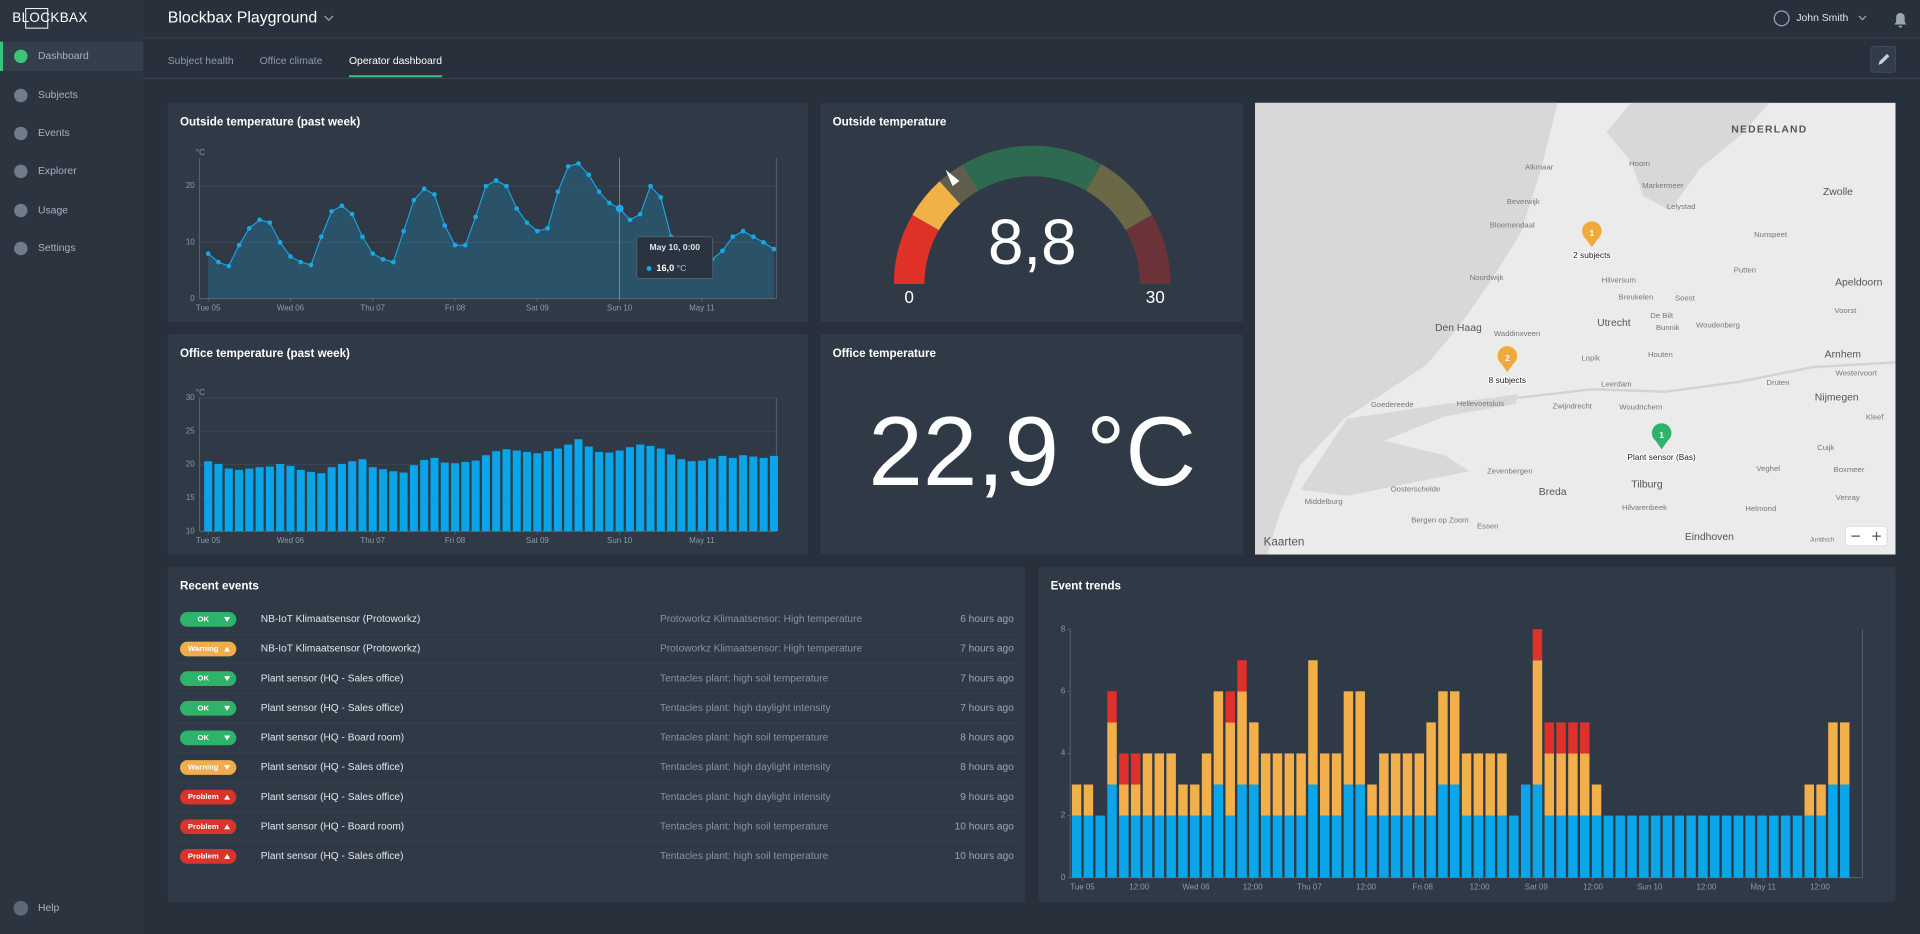  I want to click on tab: Office climate, so click(291, 61).